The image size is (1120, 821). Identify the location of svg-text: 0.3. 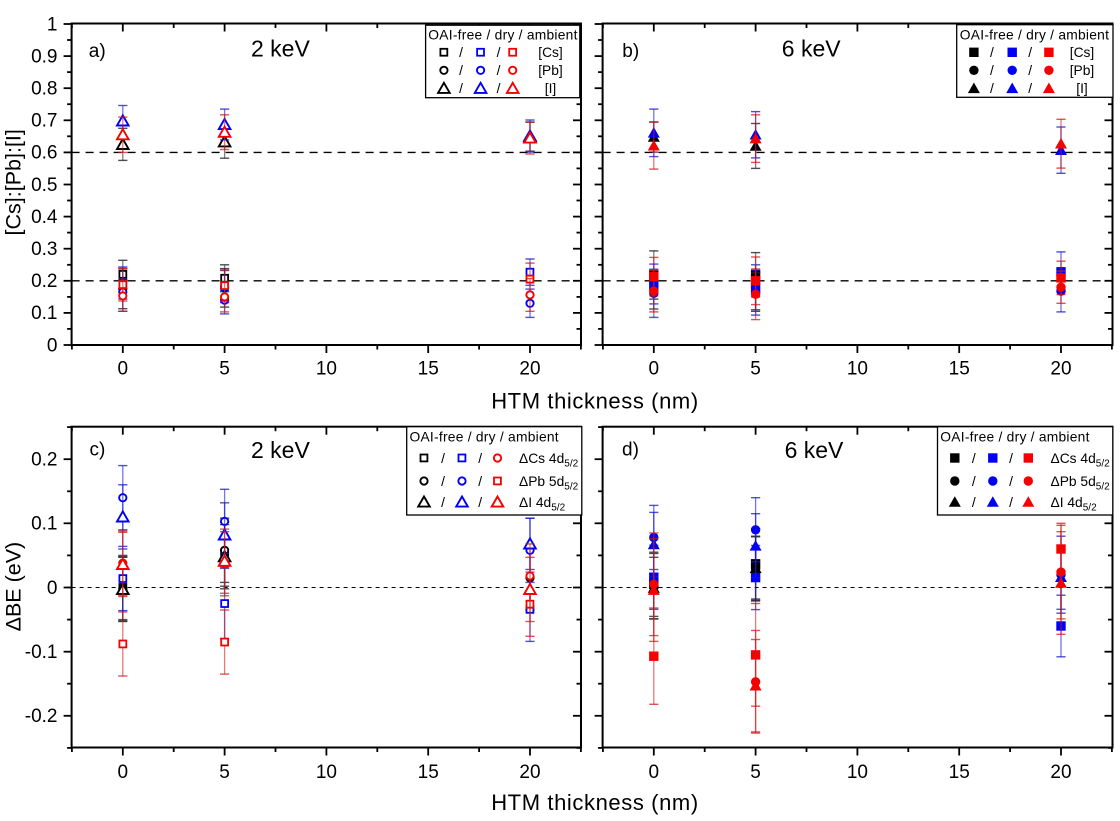
(44, 249).